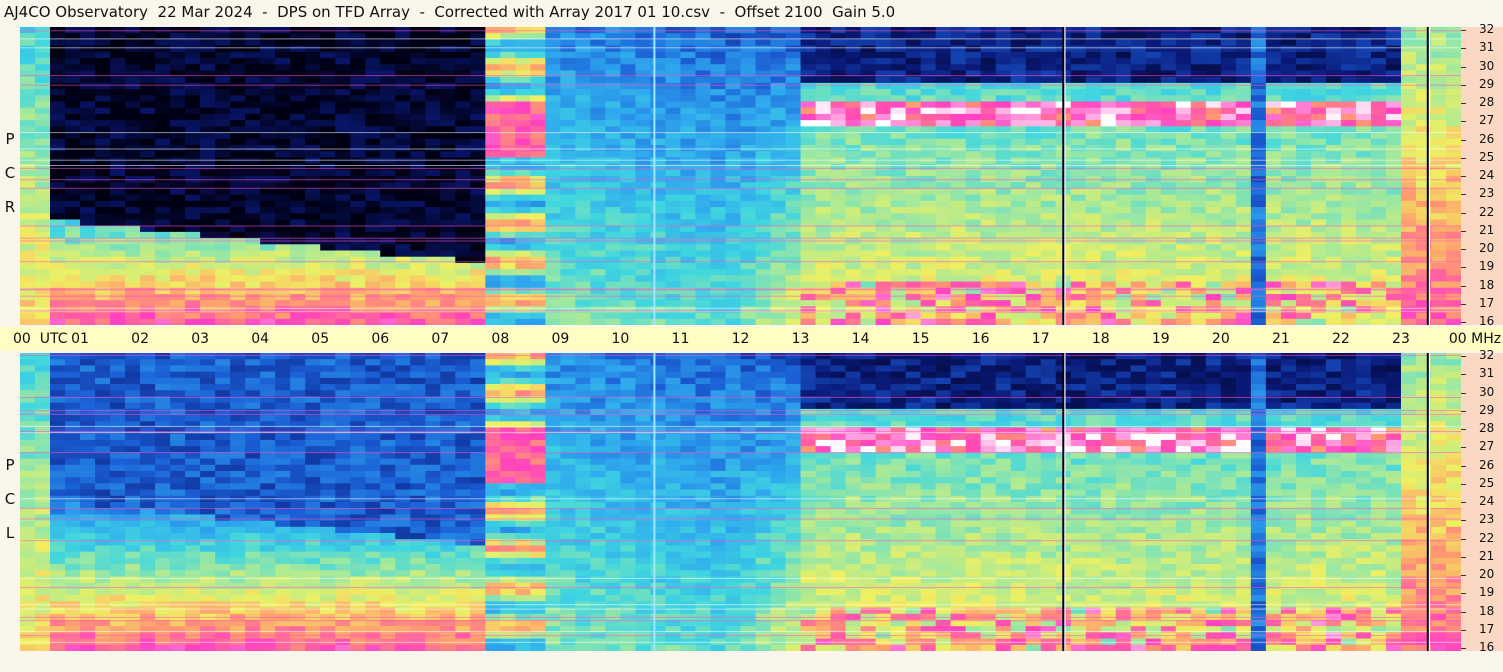  What do you see at coordinates (1429, 176) in the screenshot?
I see `vertical-marker-line` at bounding box center [1429, 176].